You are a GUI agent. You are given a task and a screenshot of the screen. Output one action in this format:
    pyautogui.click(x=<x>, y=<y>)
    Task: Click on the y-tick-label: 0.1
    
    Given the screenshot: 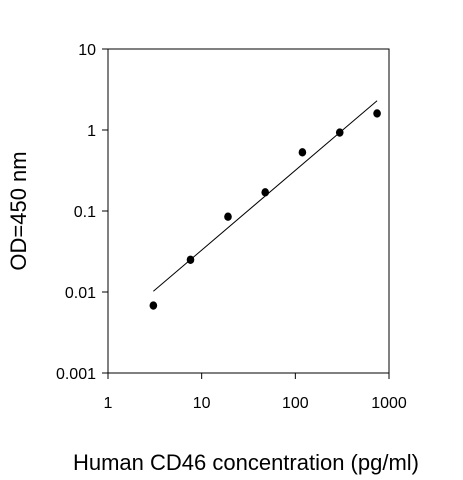 What is the action you would take?
    pyautogui.click(x=85, y=212)
    